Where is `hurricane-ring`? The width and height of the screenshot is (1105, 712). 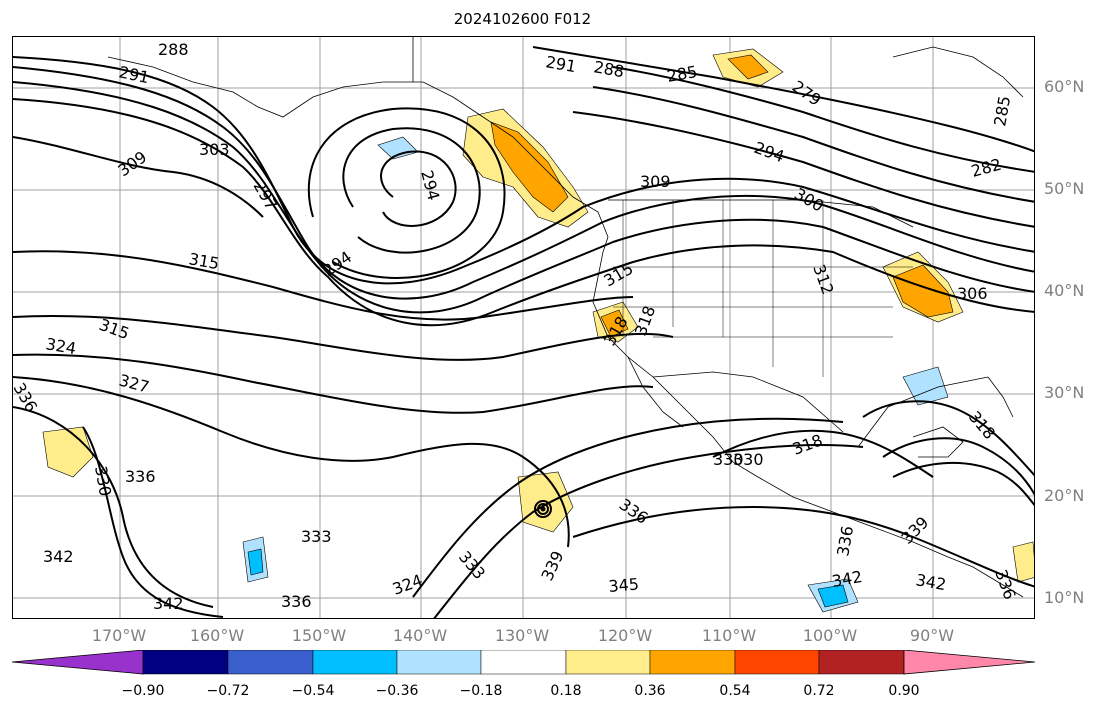
hurricane-ring is located at coordinates (543, 509).